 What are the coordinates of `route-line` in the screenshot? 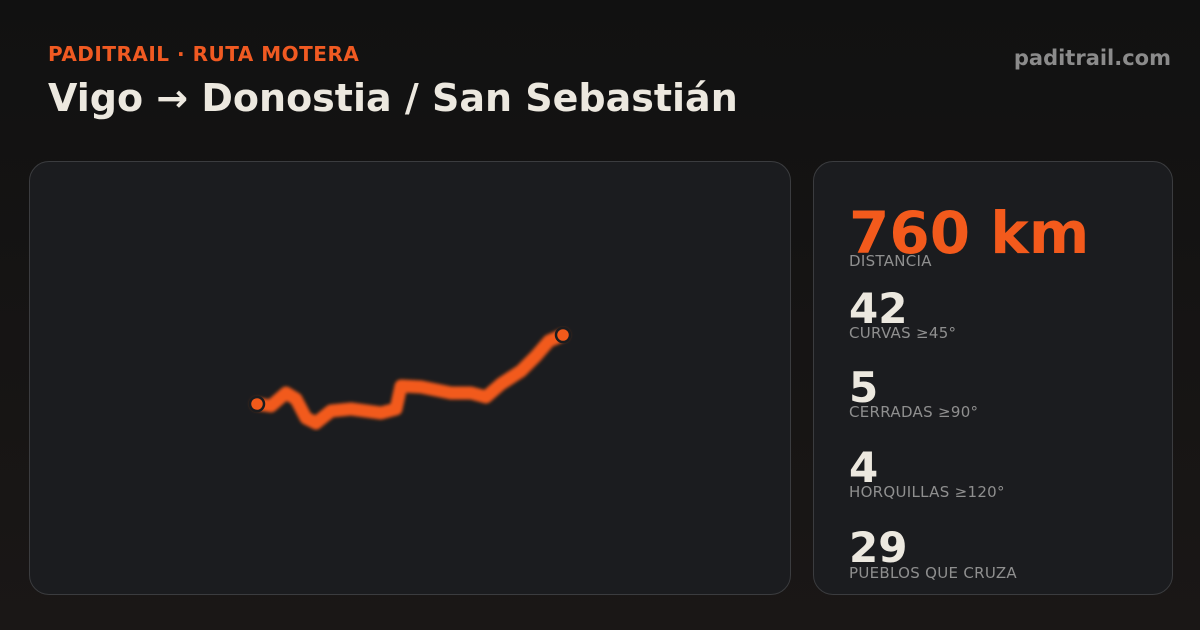 It's located at (410, 379).